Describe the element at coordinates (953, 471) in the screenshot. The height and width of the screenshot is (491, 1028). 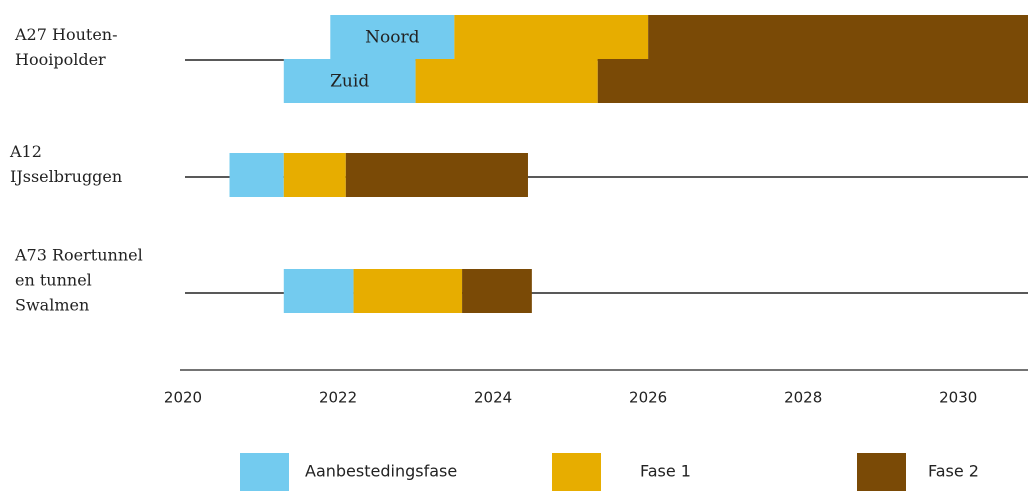
I see `legend-label: Fase 2` at that location.